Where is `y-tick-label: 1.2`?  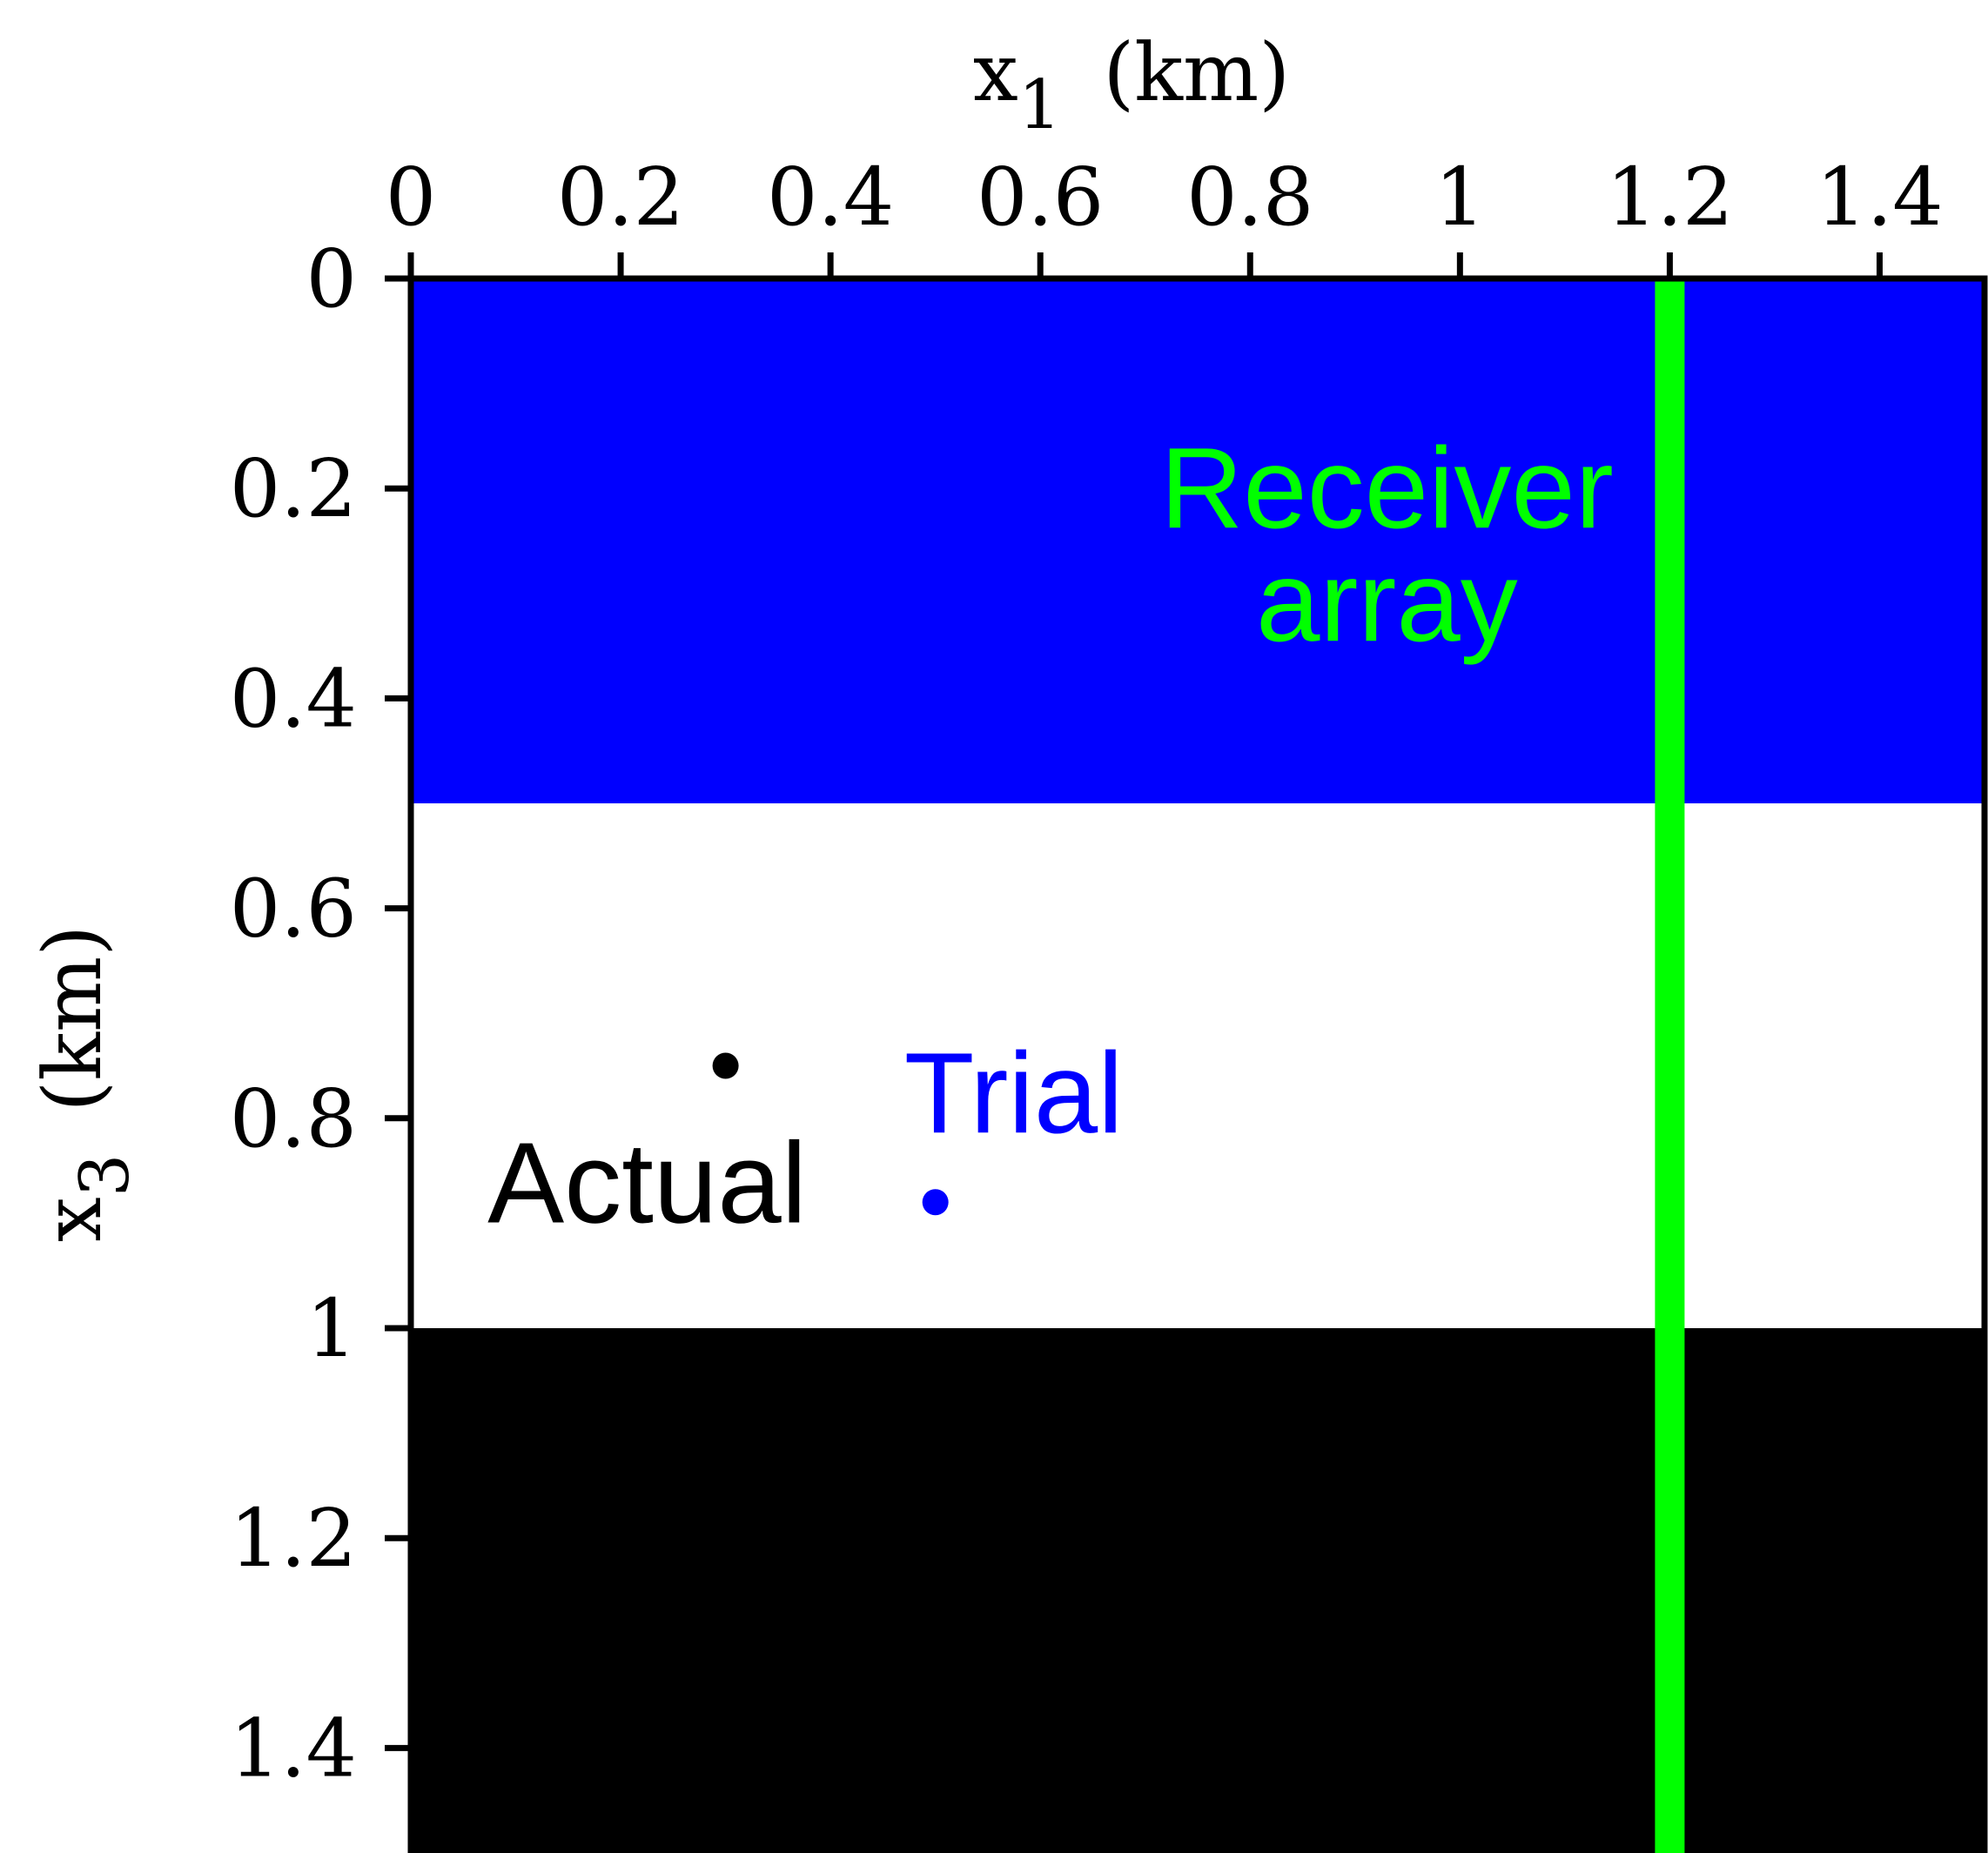
y-tick-label: 1.2 is located at coordinates (293, 1538).